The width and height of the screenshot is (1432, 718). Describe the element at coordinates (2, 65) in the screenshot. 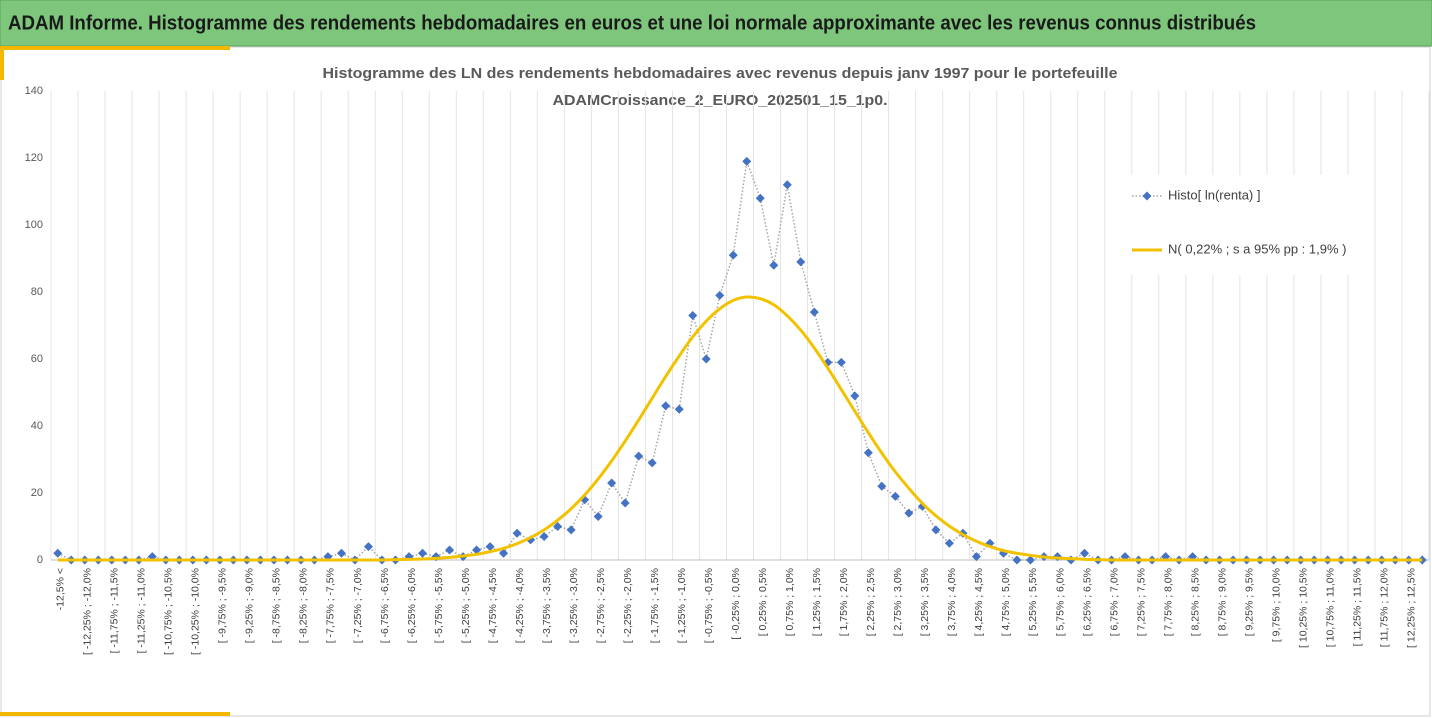

I see `accent-side` at that location.